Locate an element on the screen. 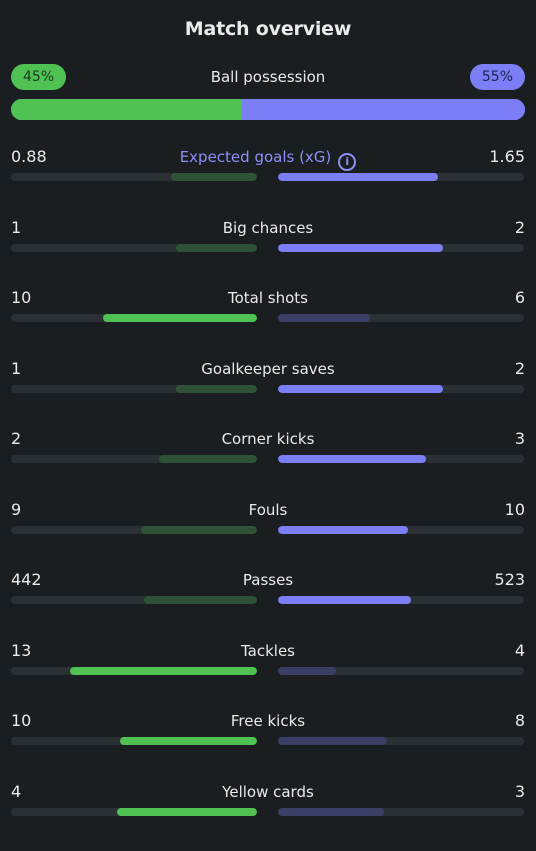  stat-label: Total shots is located at coordinates (268, 298).